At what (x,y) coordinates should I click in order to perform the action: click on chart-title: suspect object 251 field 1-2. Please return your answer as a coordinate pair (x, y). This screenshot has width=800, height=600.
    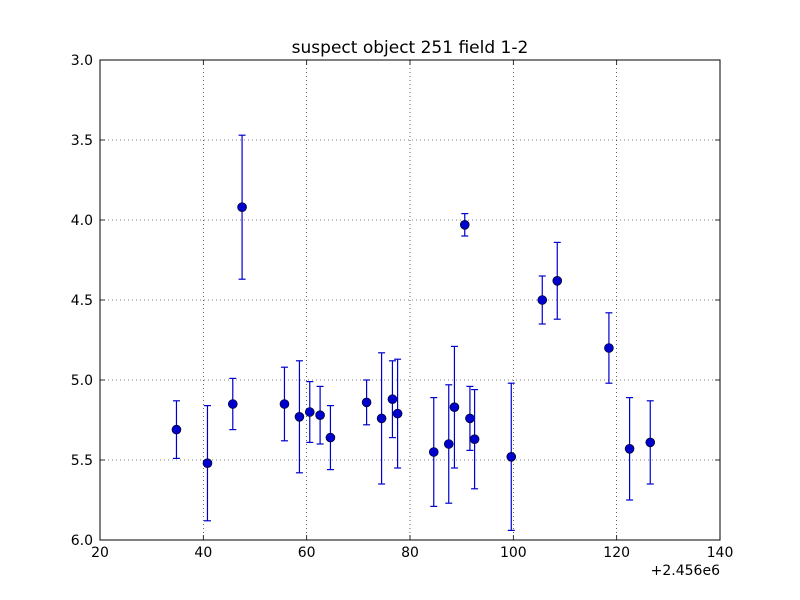
    Looking at the image, I should click on (410, 48).